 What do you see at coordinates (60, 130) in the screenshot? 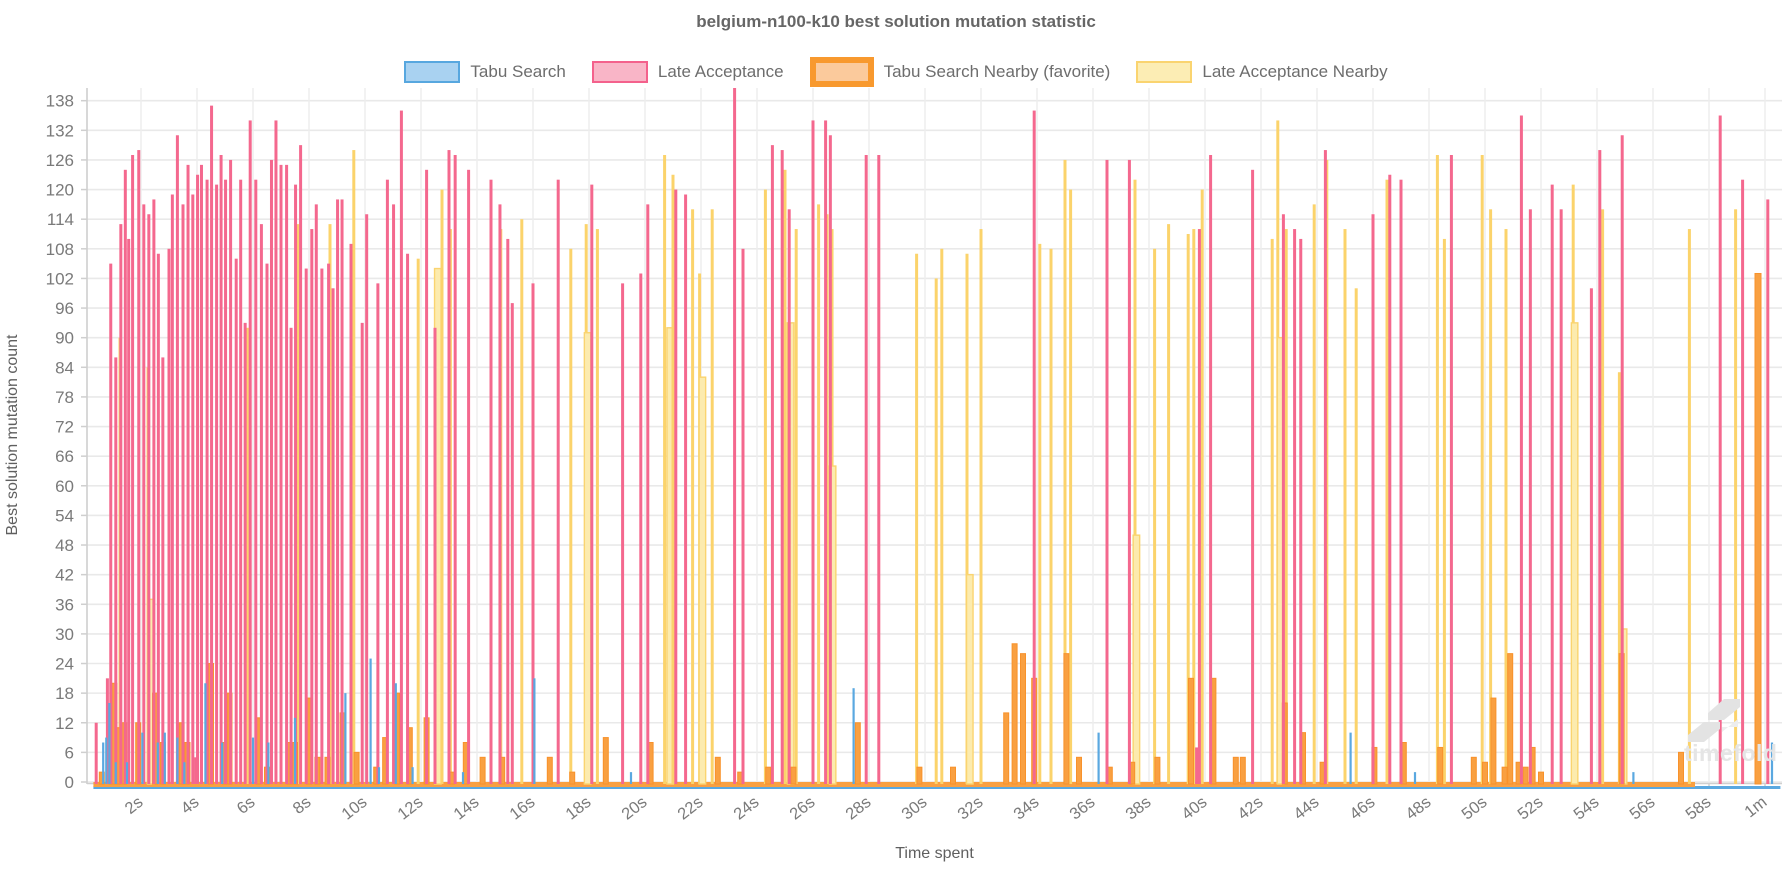
I see `y-tick-label: 132` at bounding box center [60, 130].